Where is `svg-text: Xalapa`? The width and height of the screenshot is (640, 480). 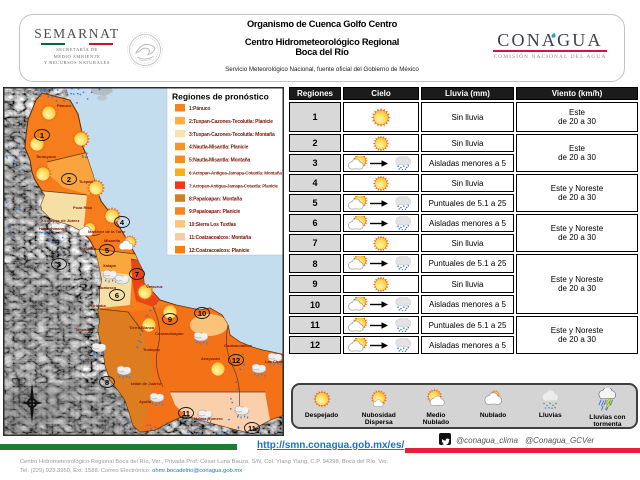
svg-text: Xalapa is located at coordinates (110, 265).